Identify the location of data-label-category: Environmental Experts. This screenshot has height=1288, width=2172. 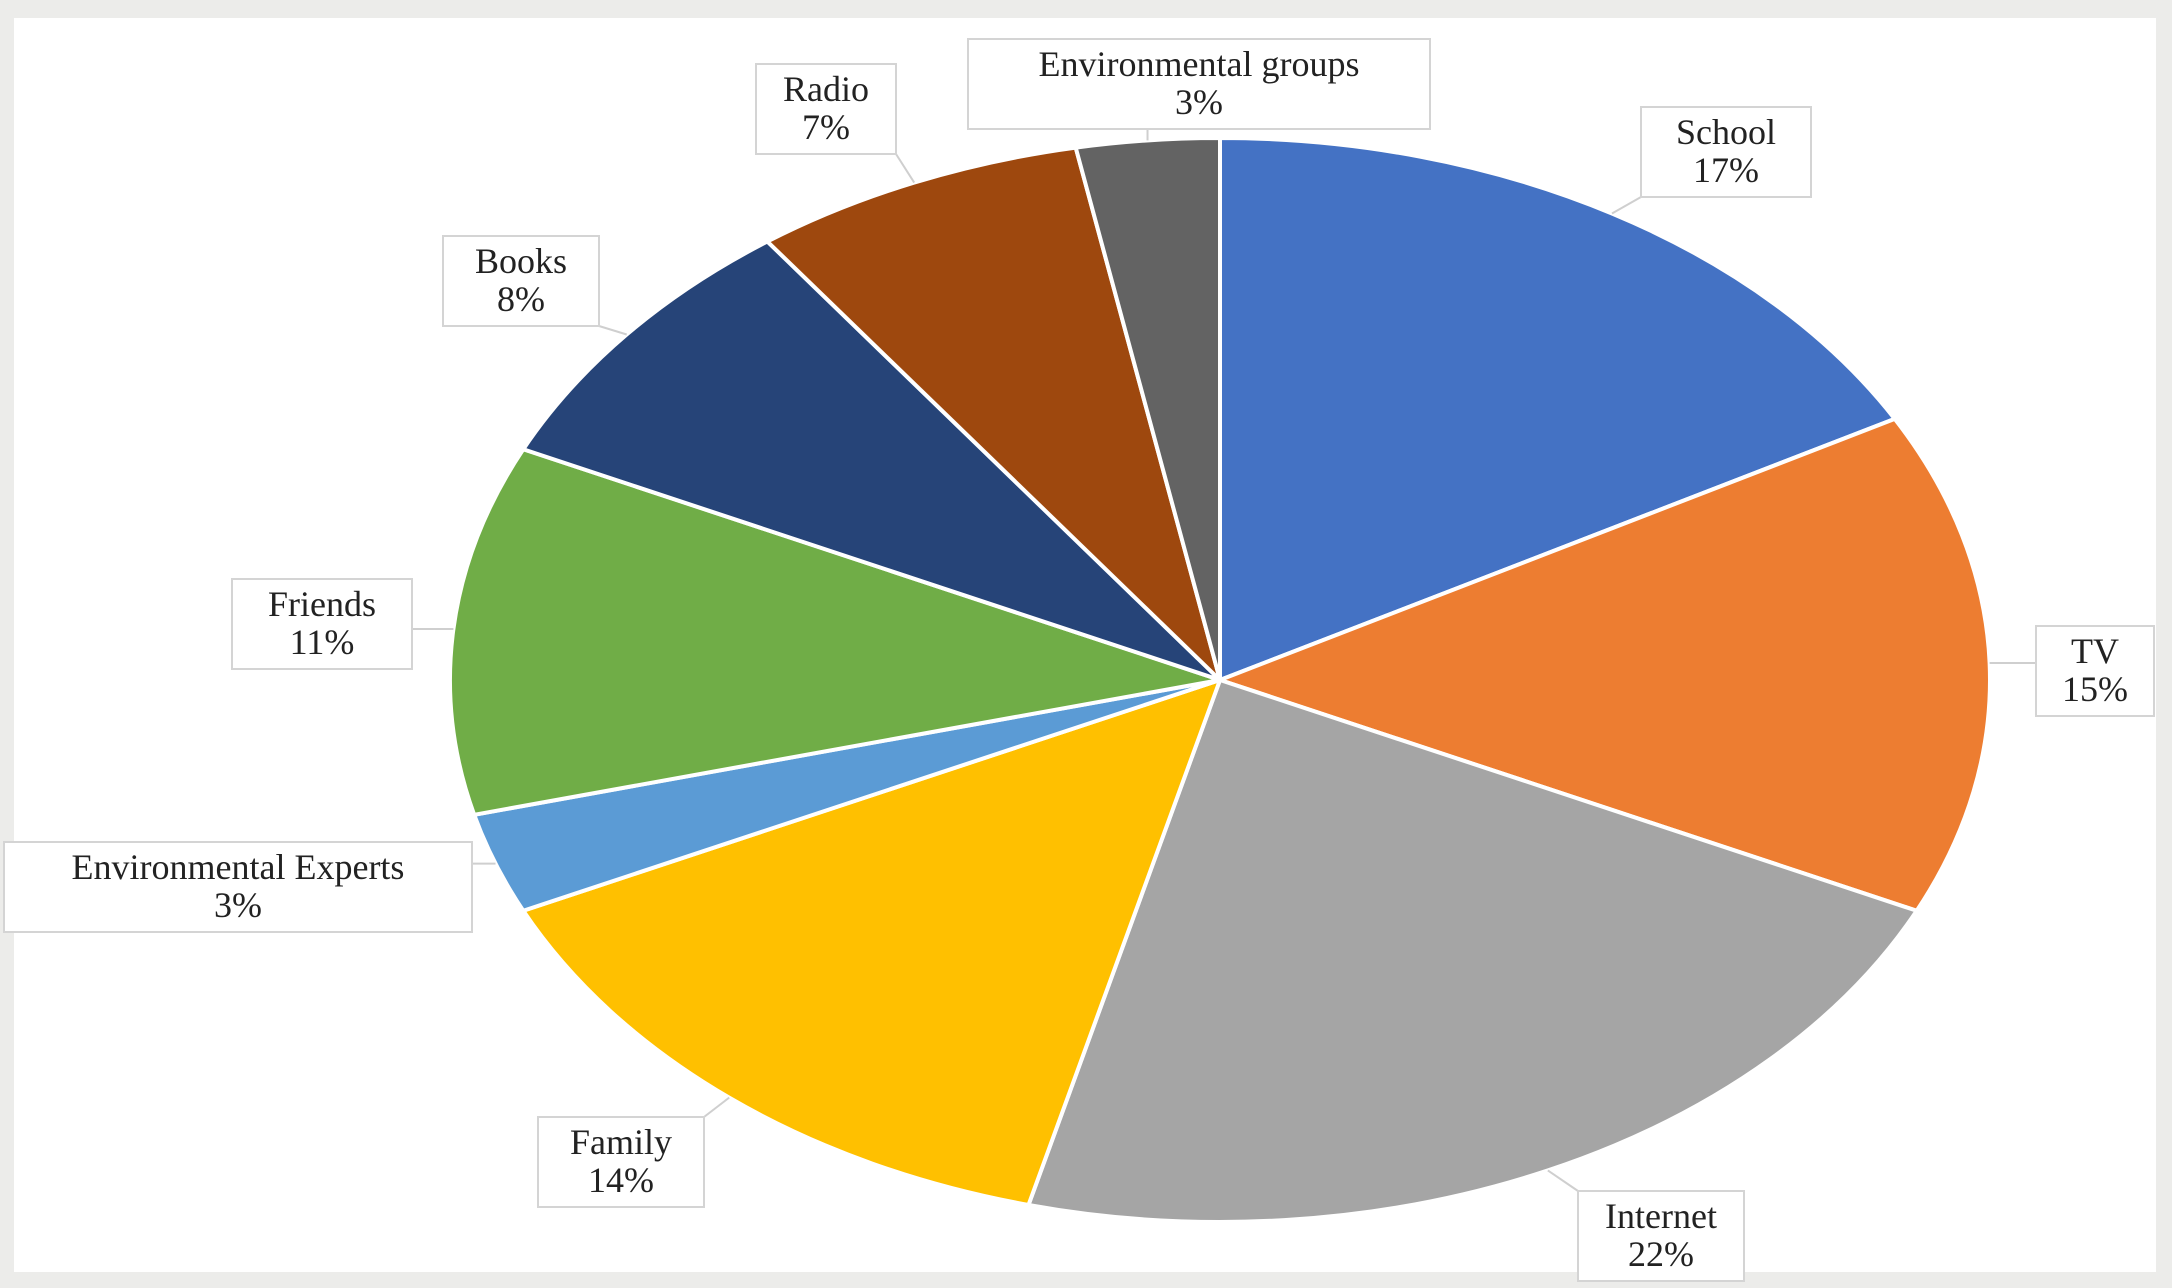
(238, 867).